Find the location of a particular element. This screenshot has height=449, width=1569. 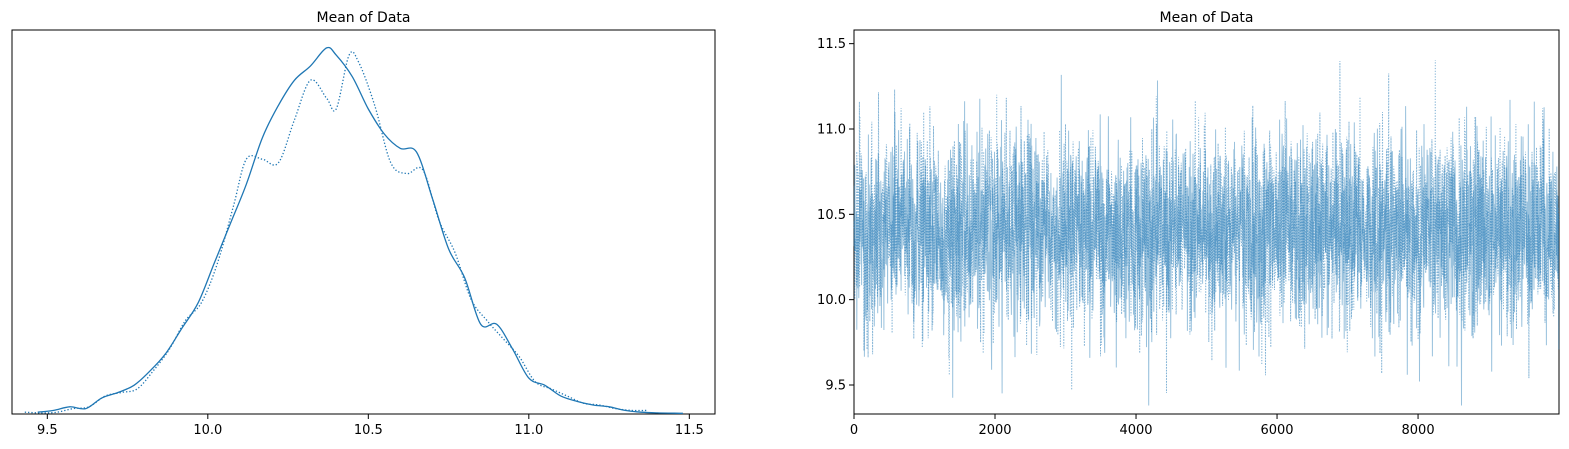

kde-title: Mean of Data is located at coordinates (364, 18).